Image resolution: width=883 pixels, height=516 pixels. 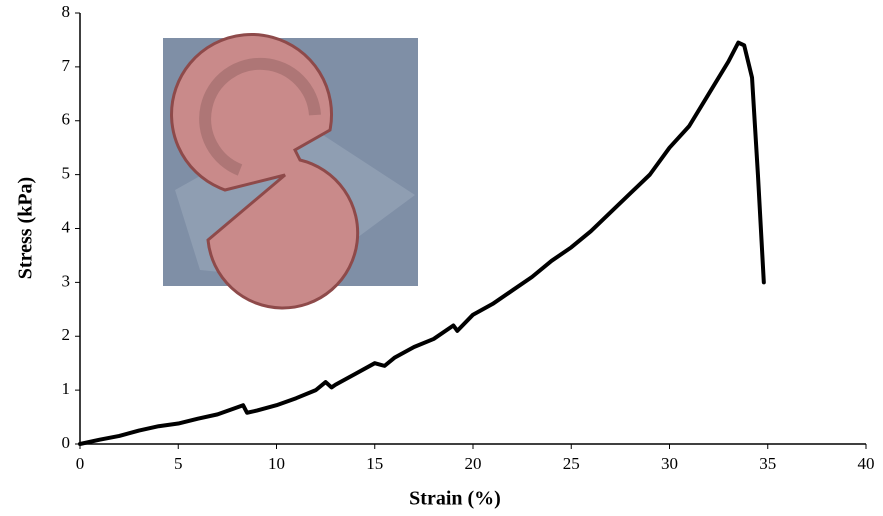 I want to click on photo-sample, so click(x=265, y=171).